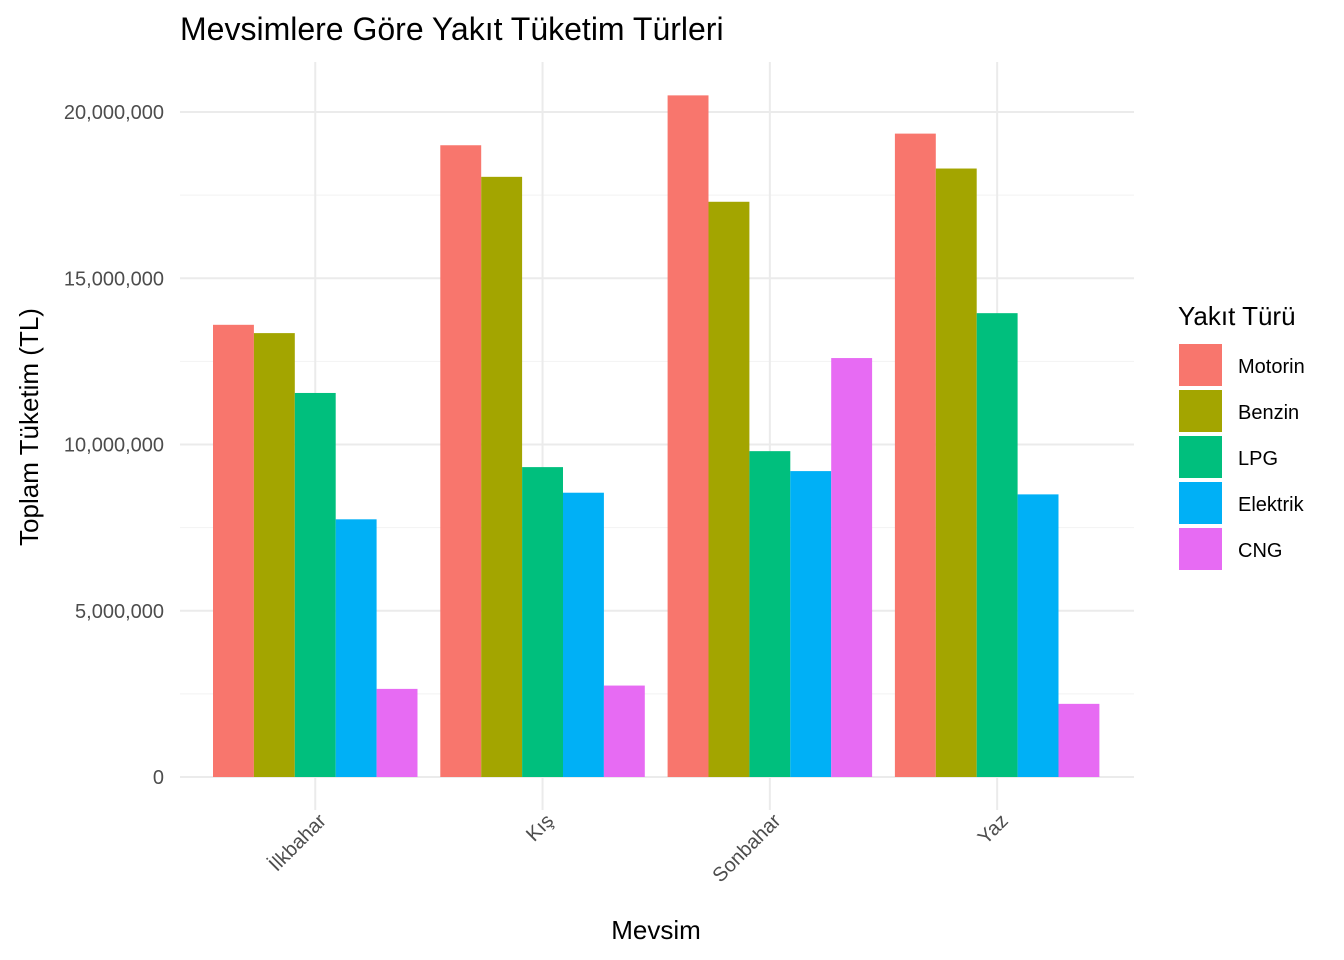 This screenshot has height=960, width=1344. I want to click on legend-key-benzin, so click(1200, 411).